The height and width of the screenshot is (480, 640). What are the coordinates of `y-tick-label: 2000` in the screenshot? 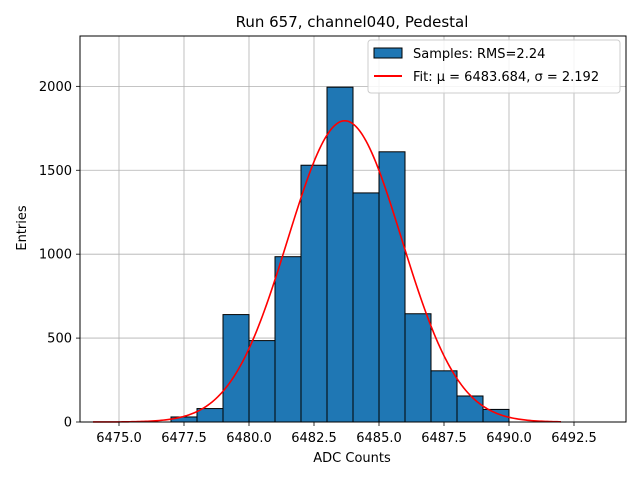 It's located at (55, 87).